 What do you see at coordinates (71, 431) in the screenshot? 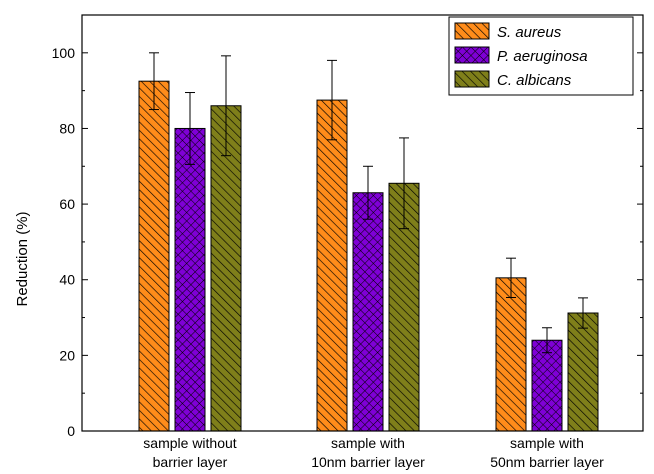
I see `y-tick-label-0: 0` at bounding box center [71, 431].